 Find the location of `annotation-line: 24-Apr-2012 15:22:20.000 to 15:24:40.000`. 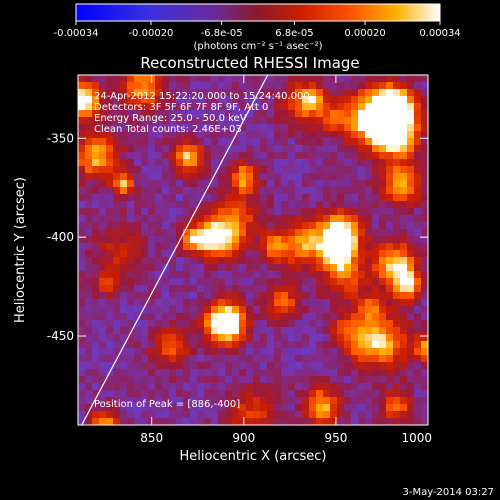

annotation-line: 24-Apr-2012 15:22:20.000 to 15:24:40.000 is located at coordinates (202, 96).